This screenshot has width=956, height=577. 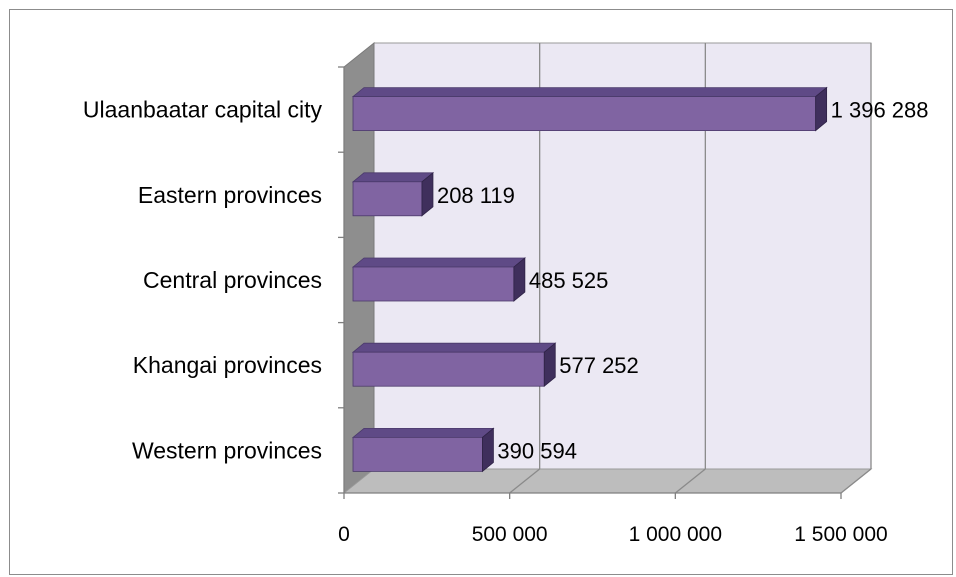 What do you see at coordinates (227, 365) in the screenshot?
I see `category-label: Khangai provinces` at bounding box center [227, 365].